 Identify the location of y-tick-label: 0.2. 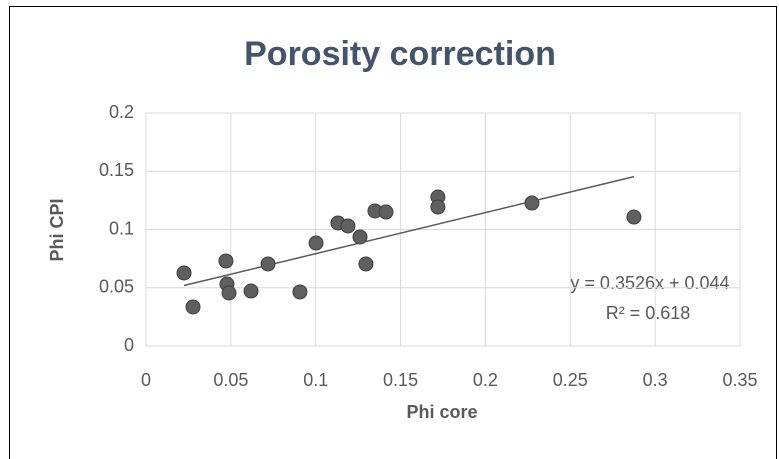
(121, 112).